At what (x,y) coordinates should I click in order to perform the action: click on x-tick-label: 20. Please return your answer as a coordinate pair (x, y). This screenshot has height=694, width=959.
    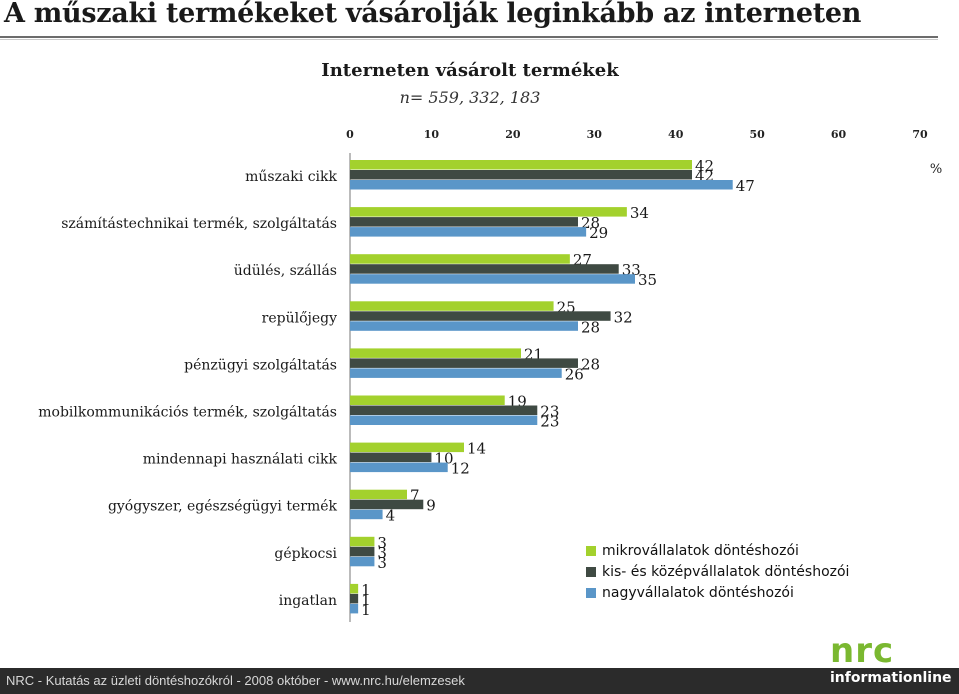
    Looking at the image, I should click on (513, 134).